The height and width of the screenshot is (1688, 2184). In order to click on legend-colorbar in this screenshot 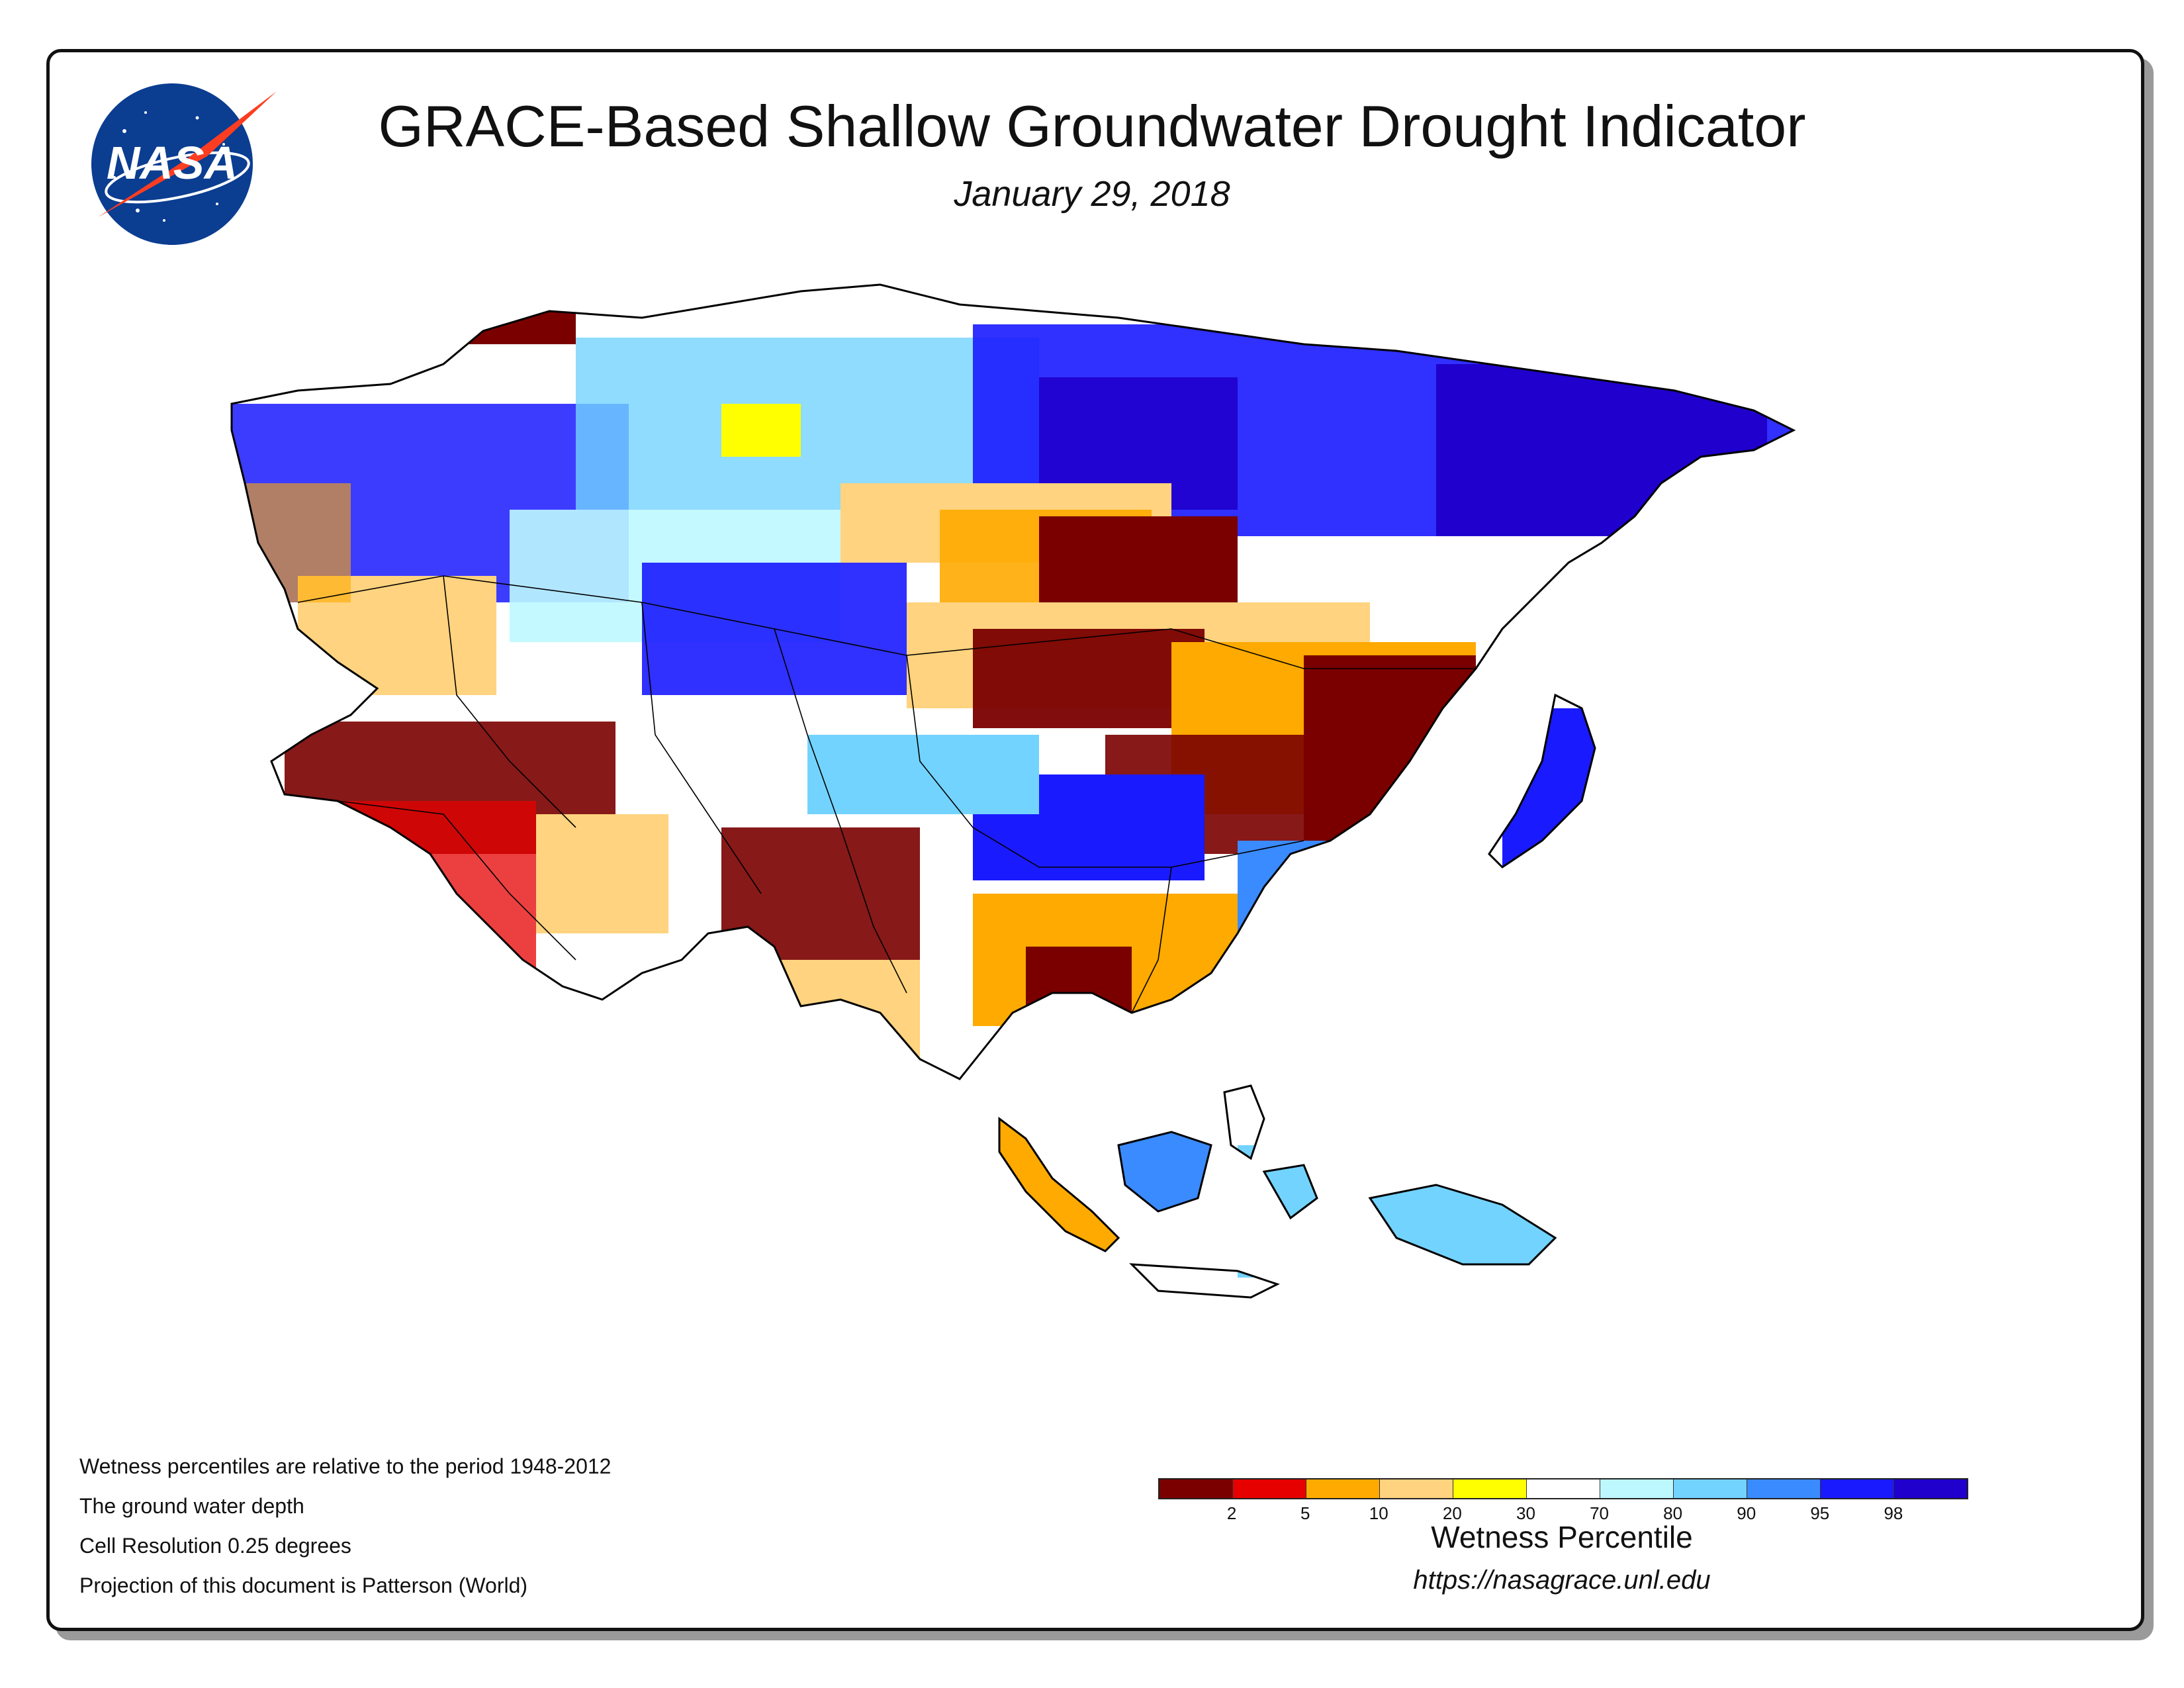, I will do `click(1563, 1488)`.